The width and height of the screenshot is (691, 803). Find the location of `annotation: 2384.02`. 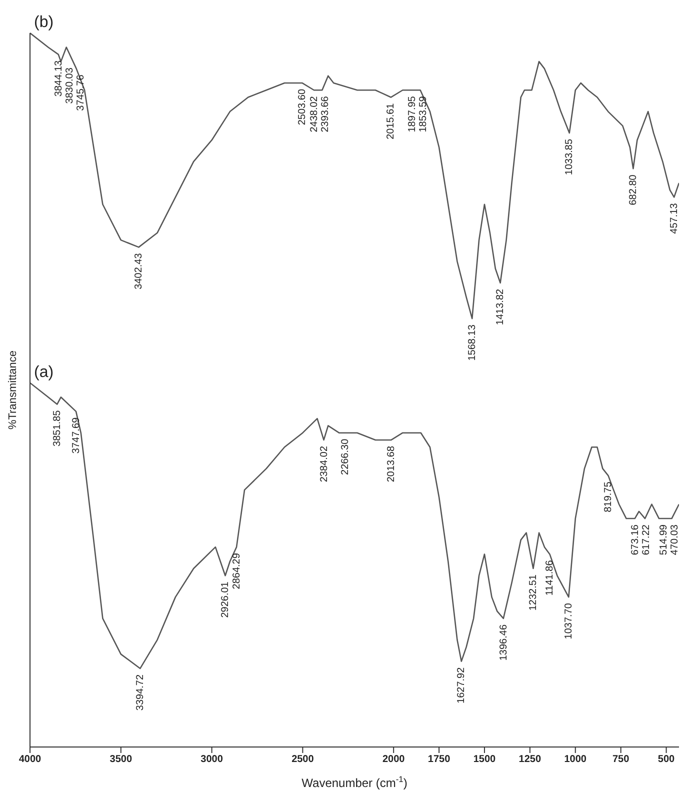

annotation: 2384.02 is located at coordinates (324, 464).